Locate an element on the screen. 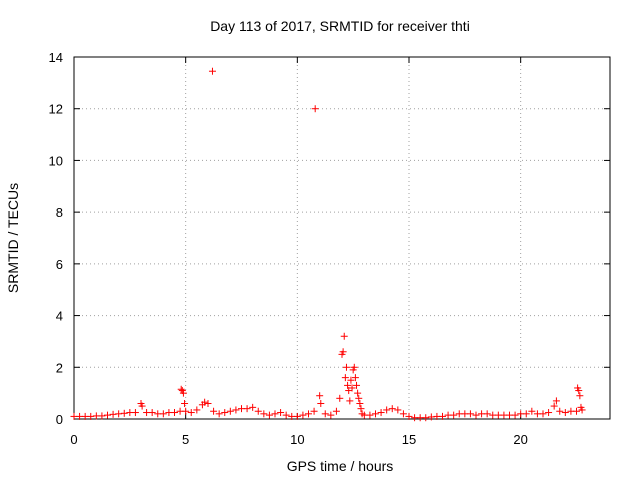  y-tick-label: 4 is located at coordinates (59, 316).